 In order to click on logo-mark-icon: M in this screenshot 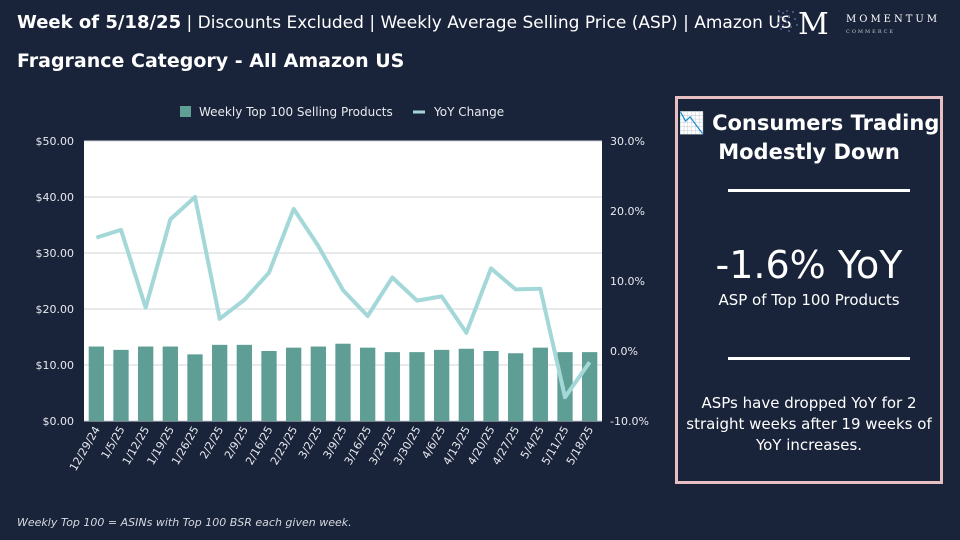, I will do `click(803, 22)`.